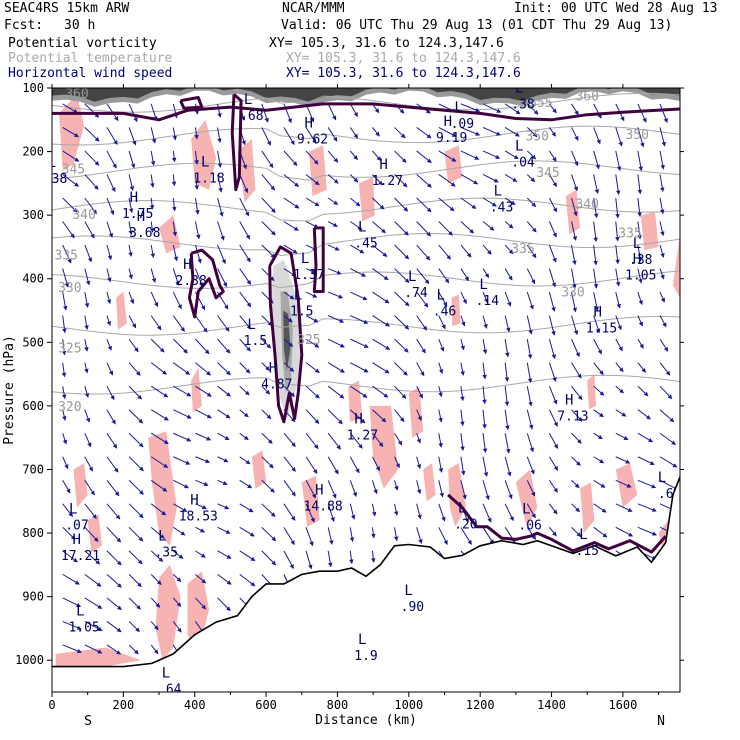 Image resolution: width=740 pixels, height=740 pixels. I want to click on extremum-value: 4.87, so click(276, 384).